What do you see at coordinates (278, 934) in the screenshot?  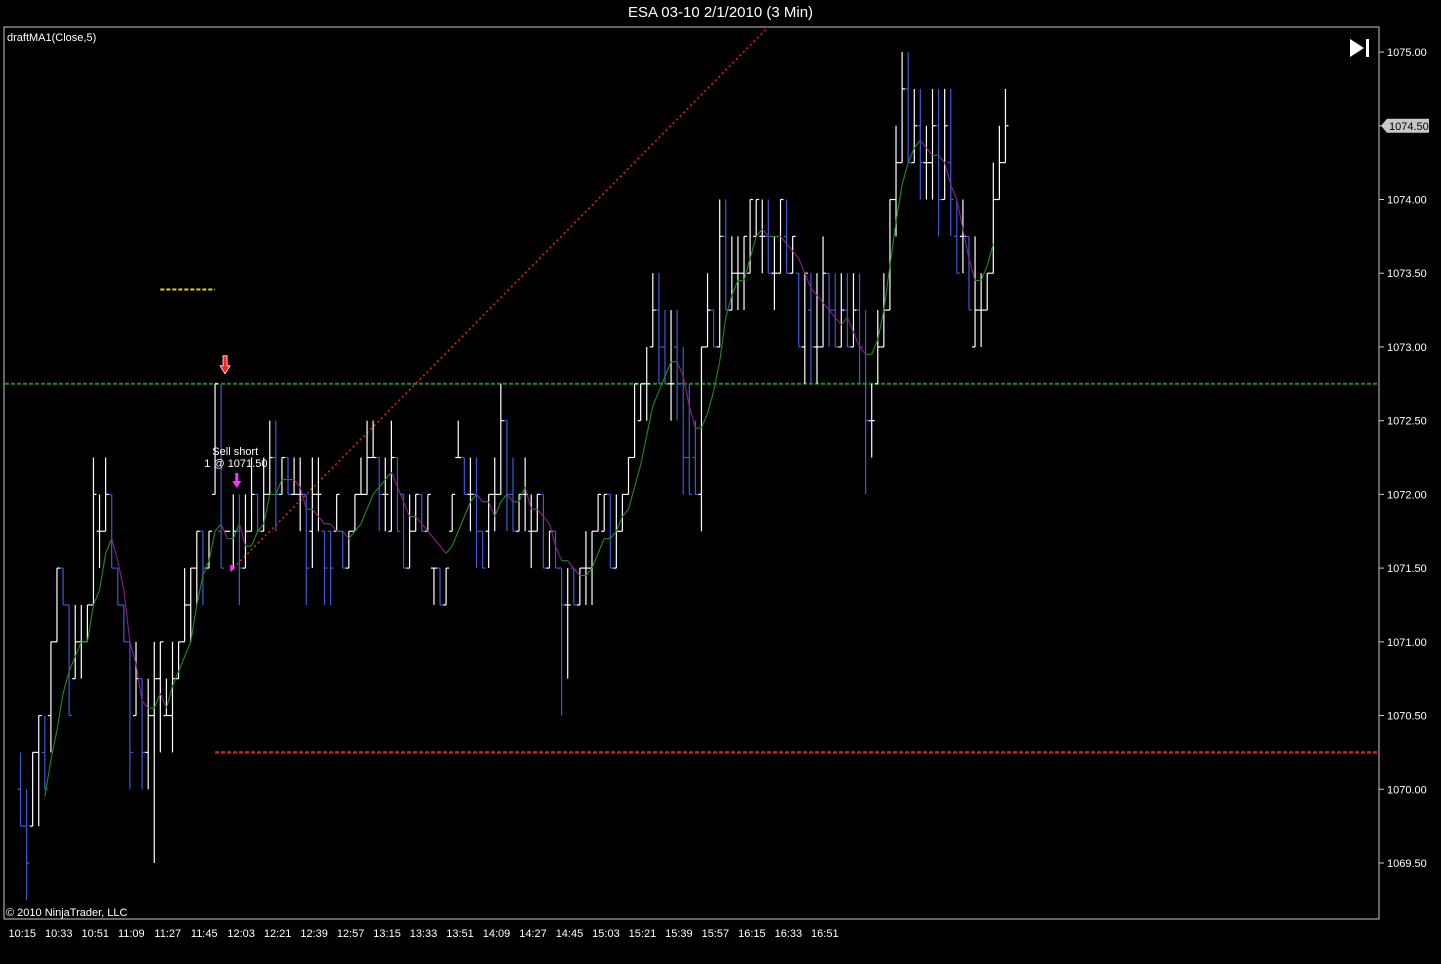 I see `x-tick-label: 12:21` at bounding box center [278, 934].